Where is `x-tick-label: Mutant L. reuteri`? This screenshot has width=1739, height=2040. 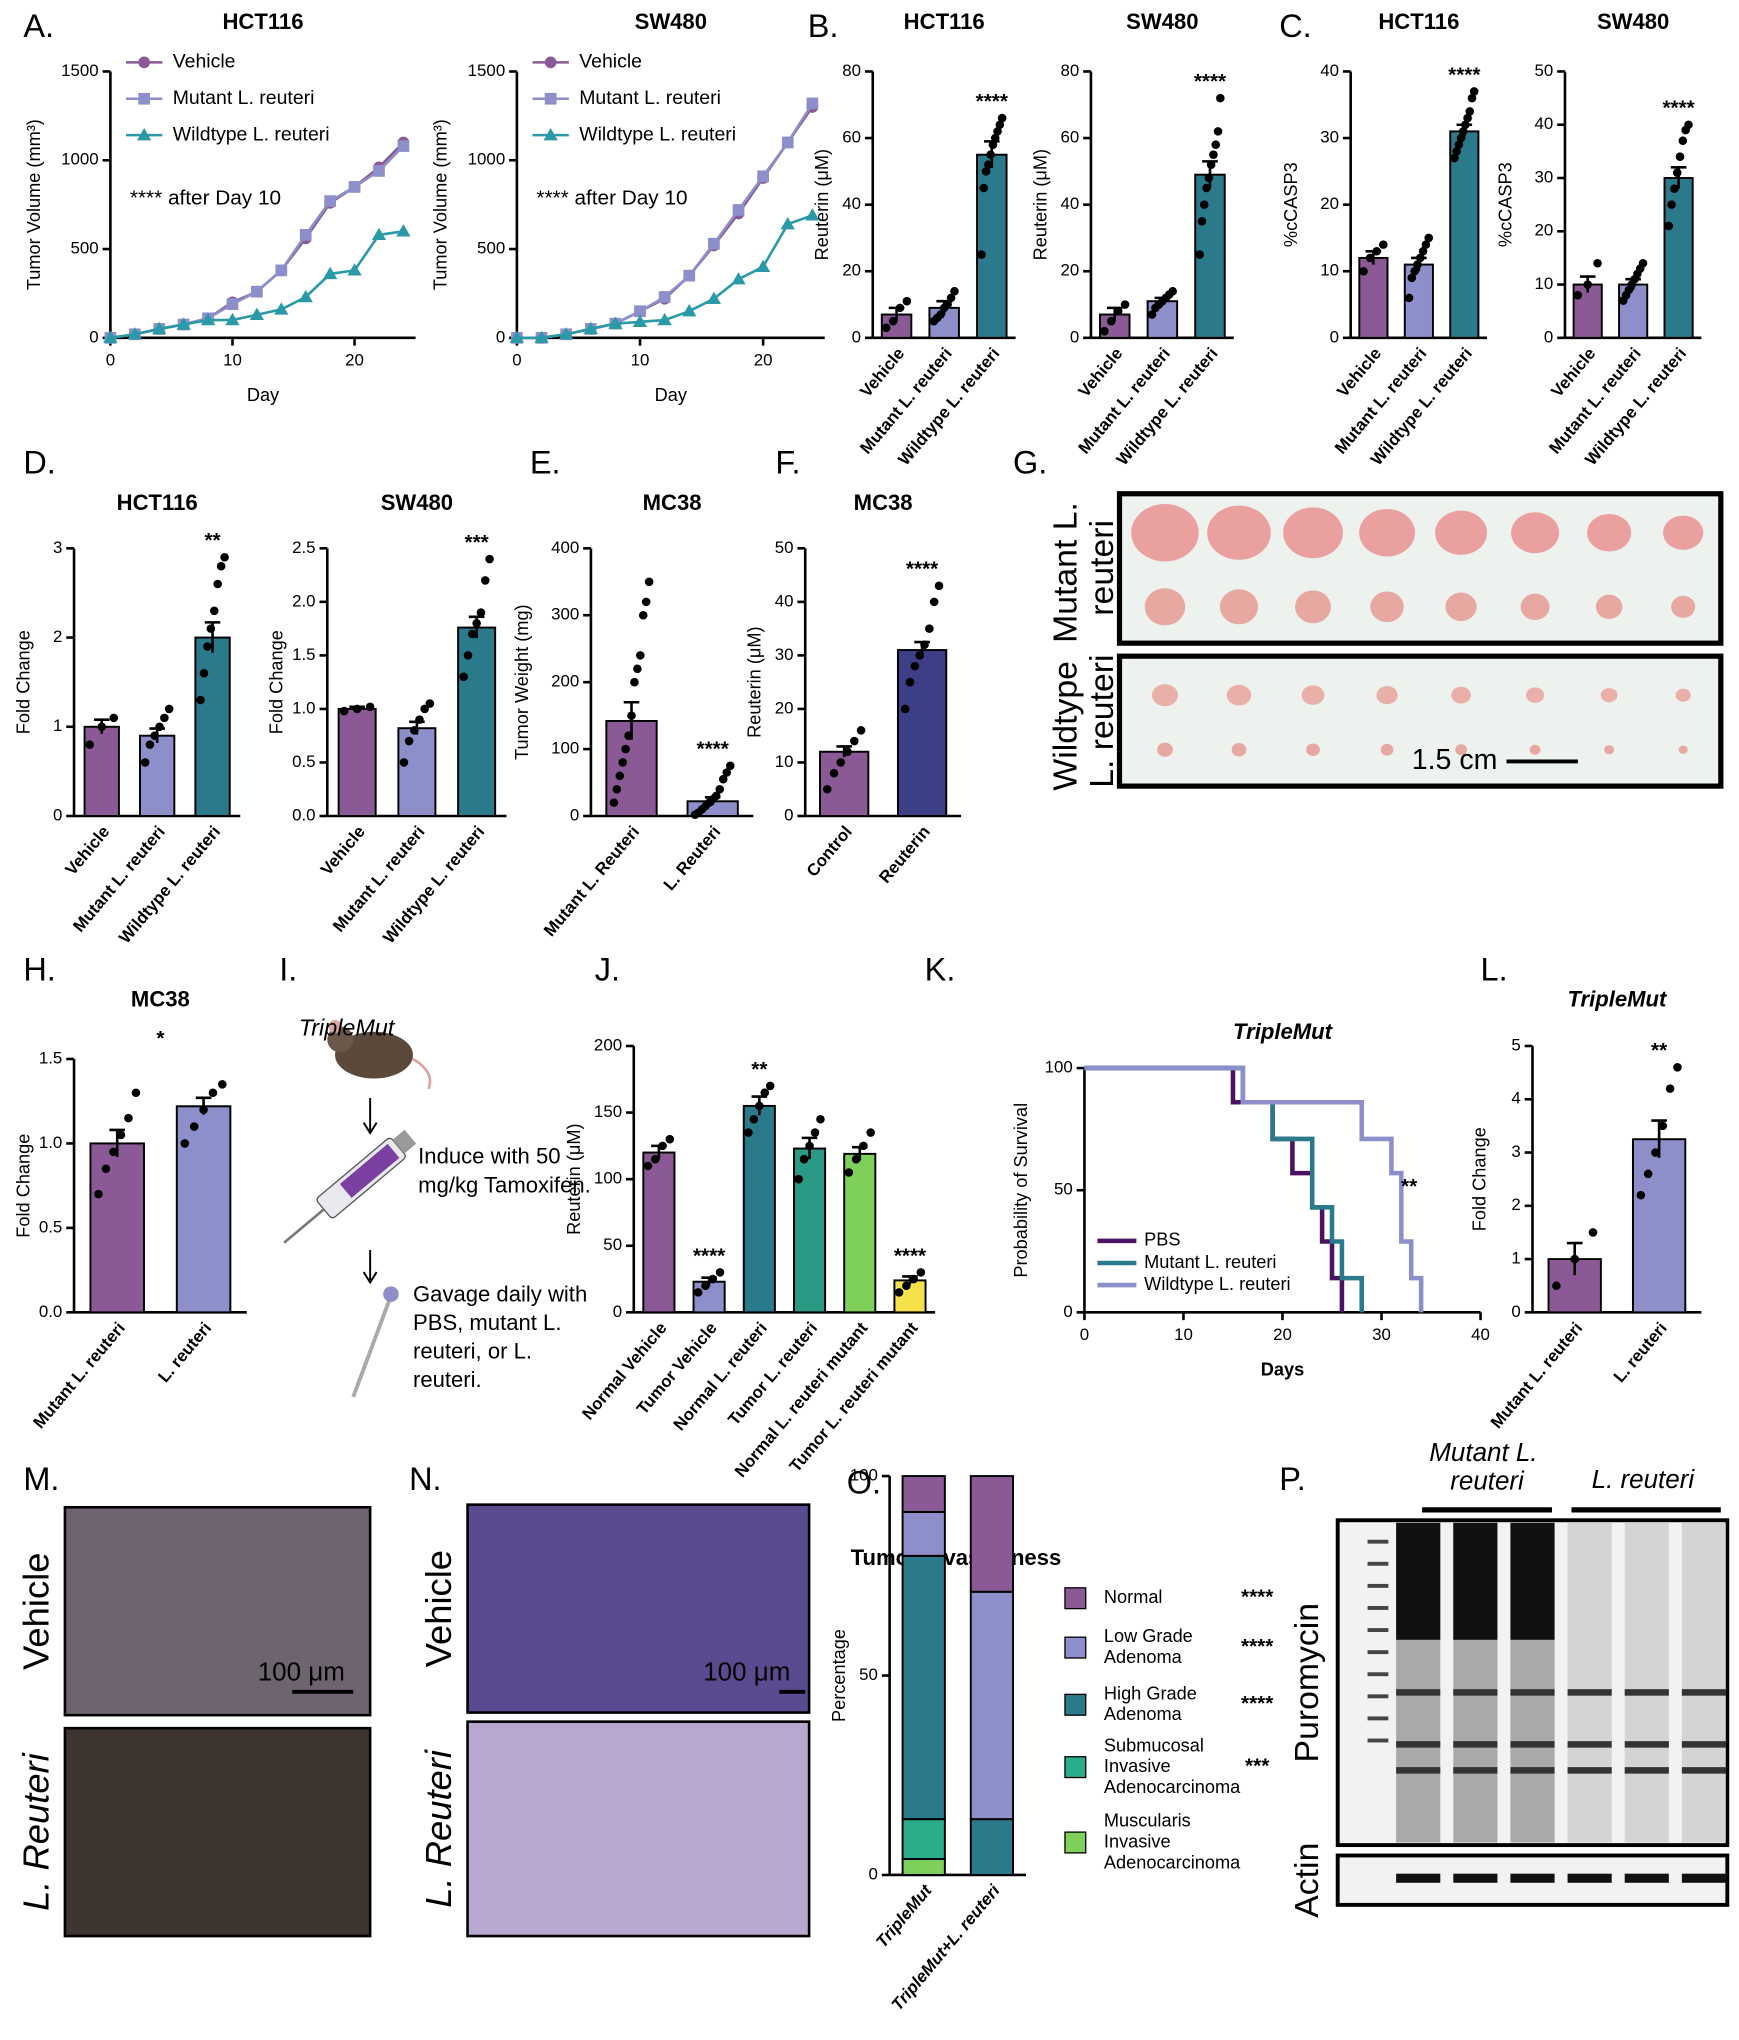
x-tick-label: Mutant L. reuteri is located at coordinates (79, 1376).